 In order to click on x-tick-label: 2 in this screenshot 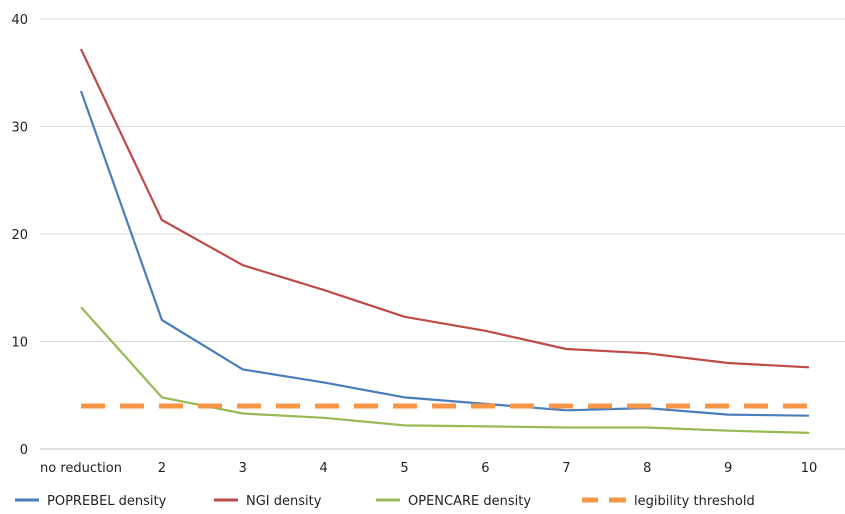, I will do `click(162, 468)`.